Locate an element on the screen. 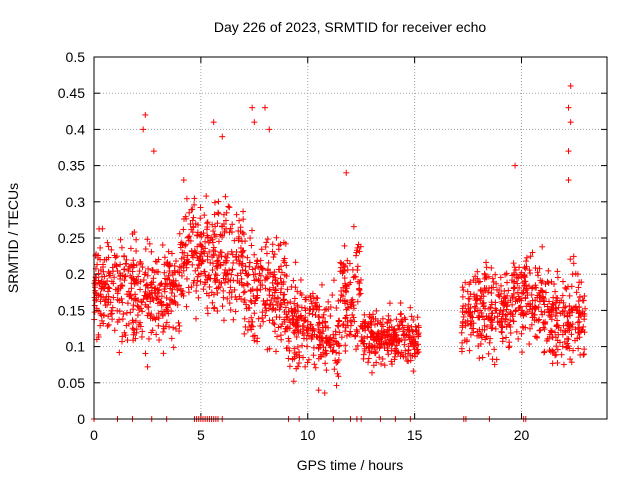 The height and width of the screenshot is (480, 640). y-tick-label: 0.15 is located at coordinates (71, 310).